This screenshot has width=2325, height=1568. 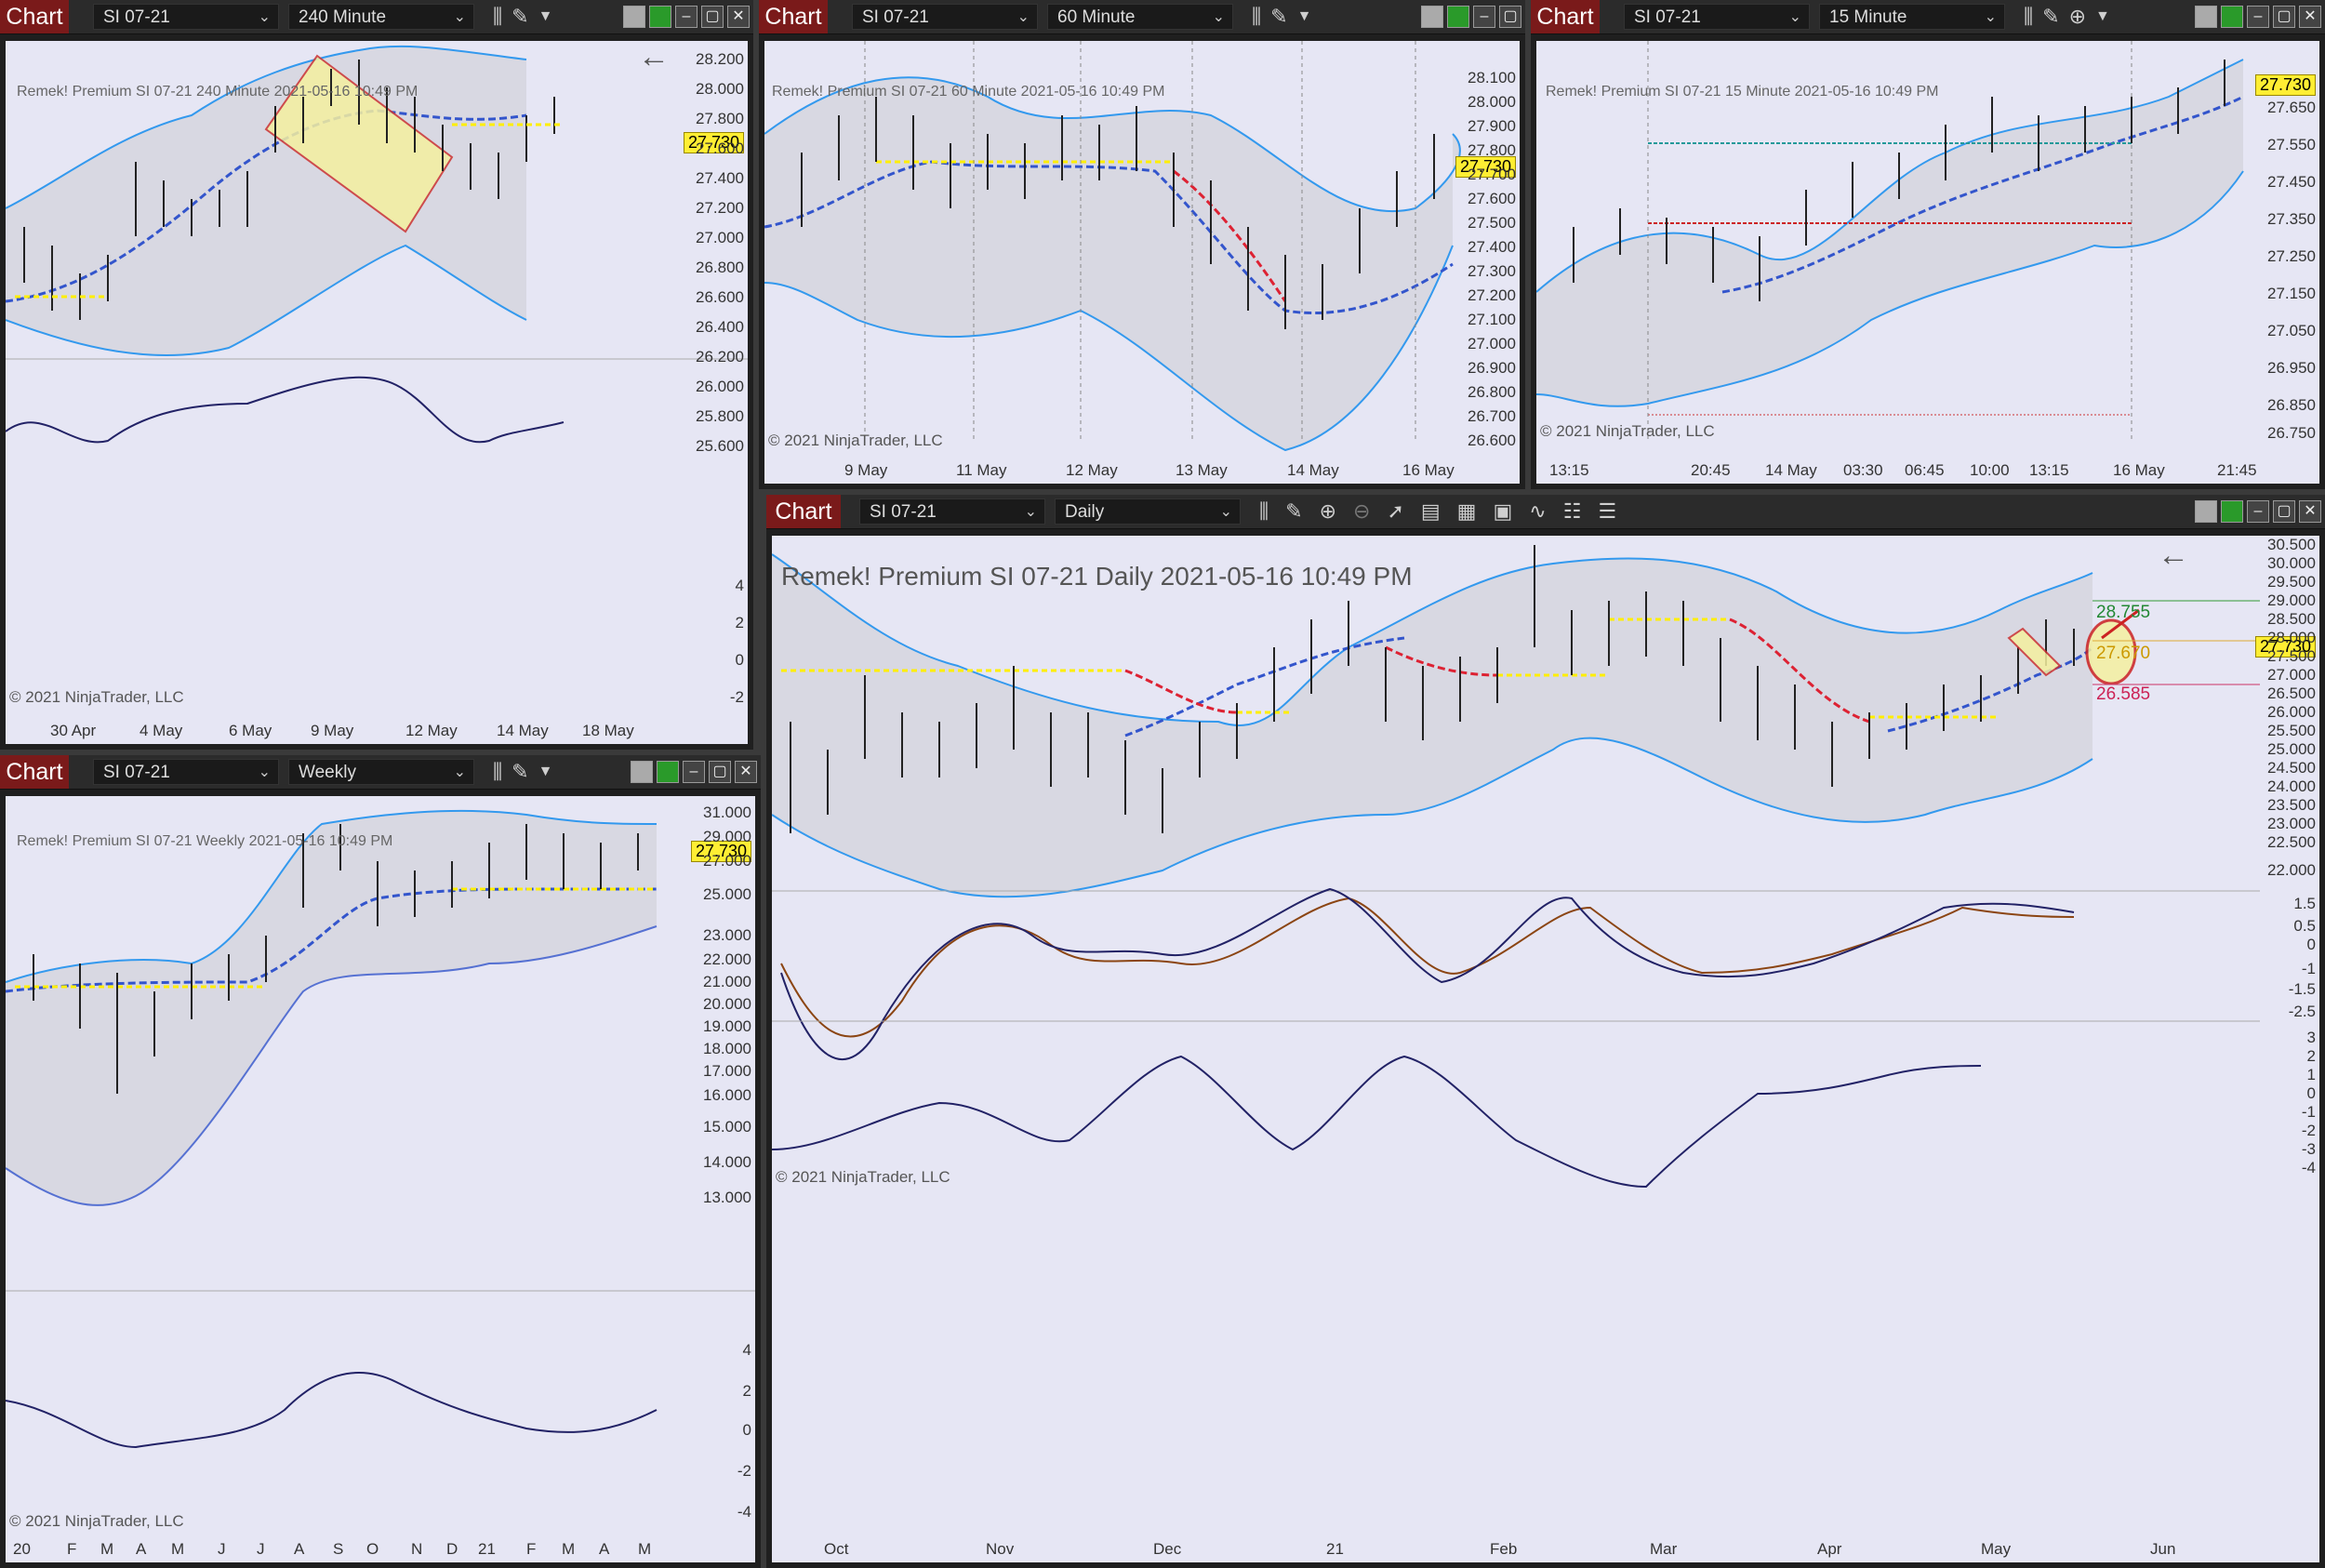 What do you see at coordinates (720, 89) in the screenshot?
I see `price-tick: 28.000` at bounding box center [720, 89].